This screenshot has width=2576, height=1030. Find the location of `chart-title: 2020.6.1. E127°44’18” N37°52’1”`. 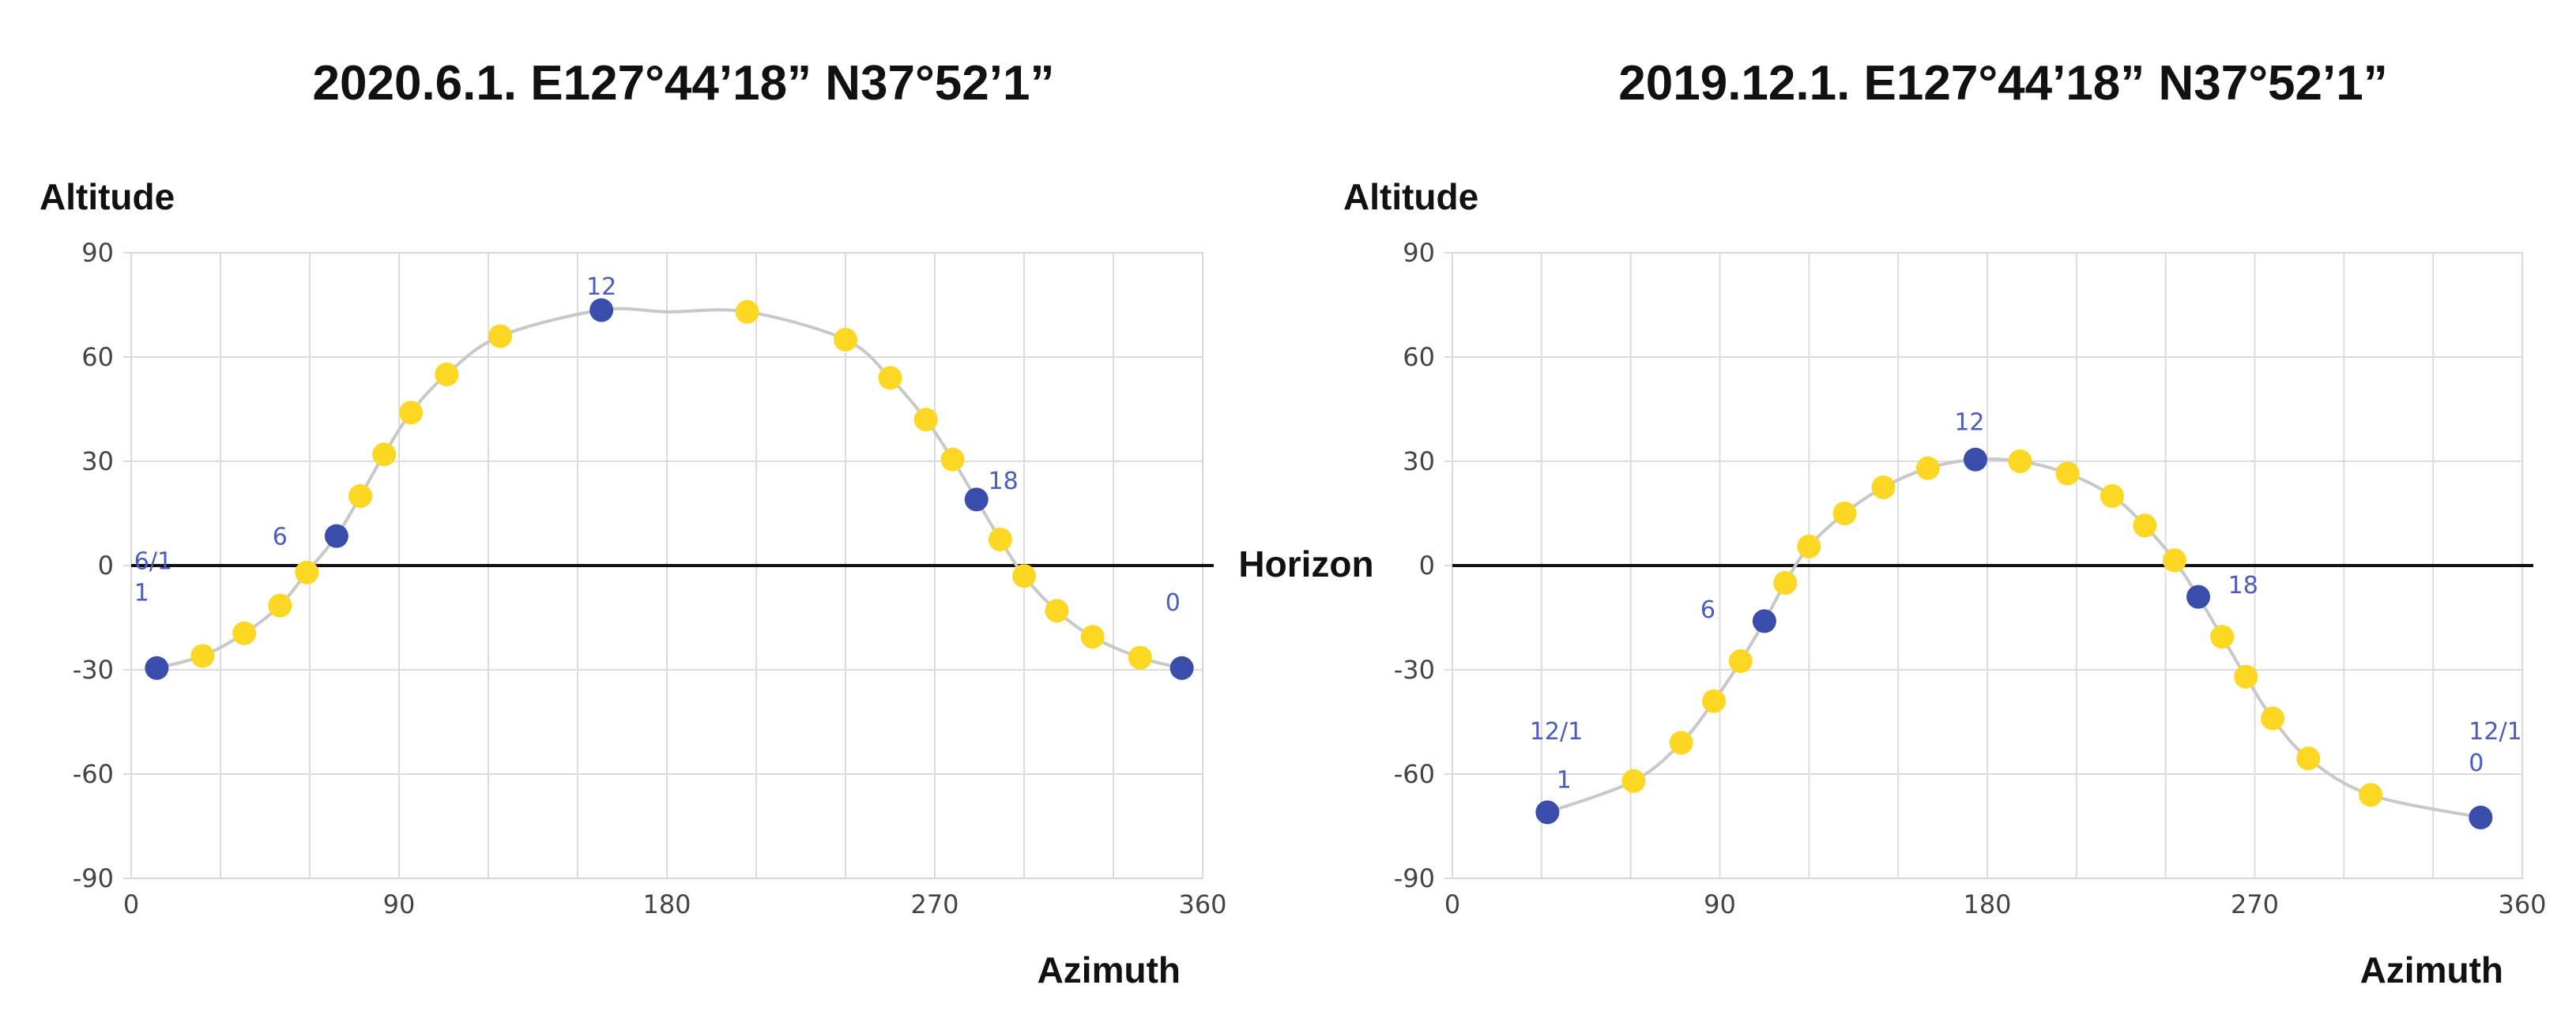

chart-title: 2020.6.1. E127°44’18” N37°52’1” is located at coordinates (684, 83).